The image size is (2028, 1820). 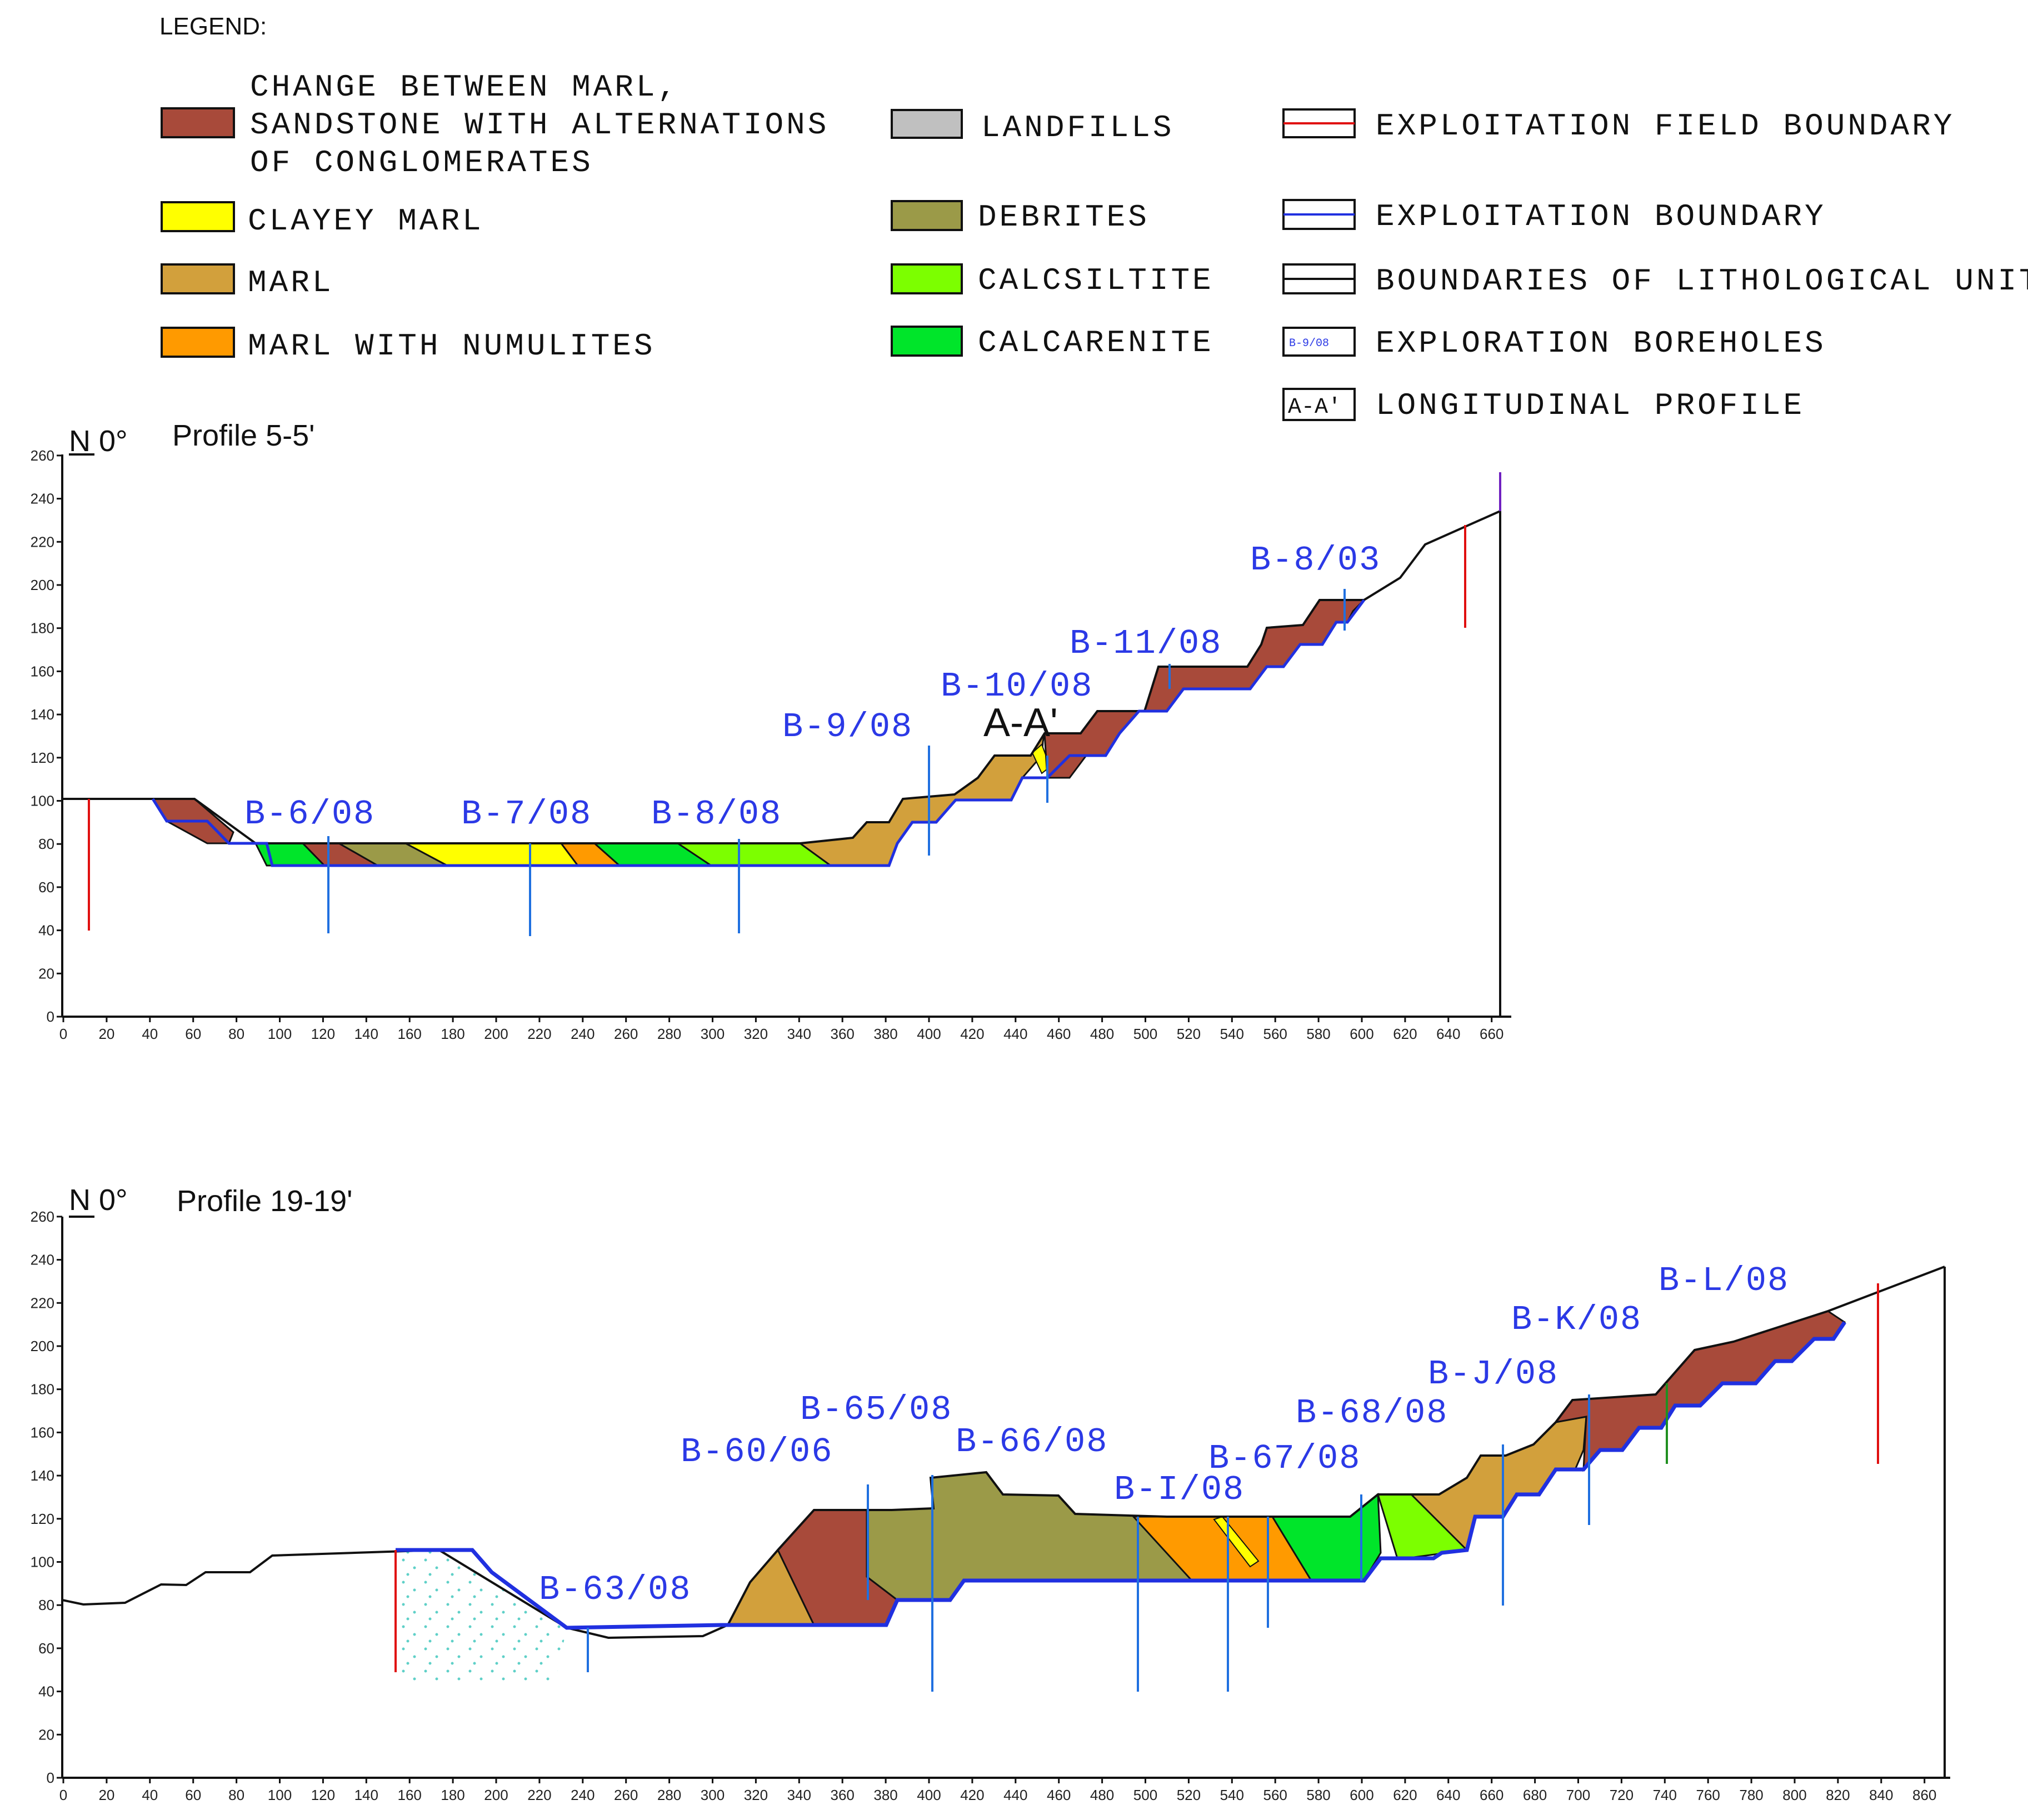 What do you see at coordinates (929, 1034) in the screenshot?
I see `x-tick-label: 400` at bounding box center [929, 1034].